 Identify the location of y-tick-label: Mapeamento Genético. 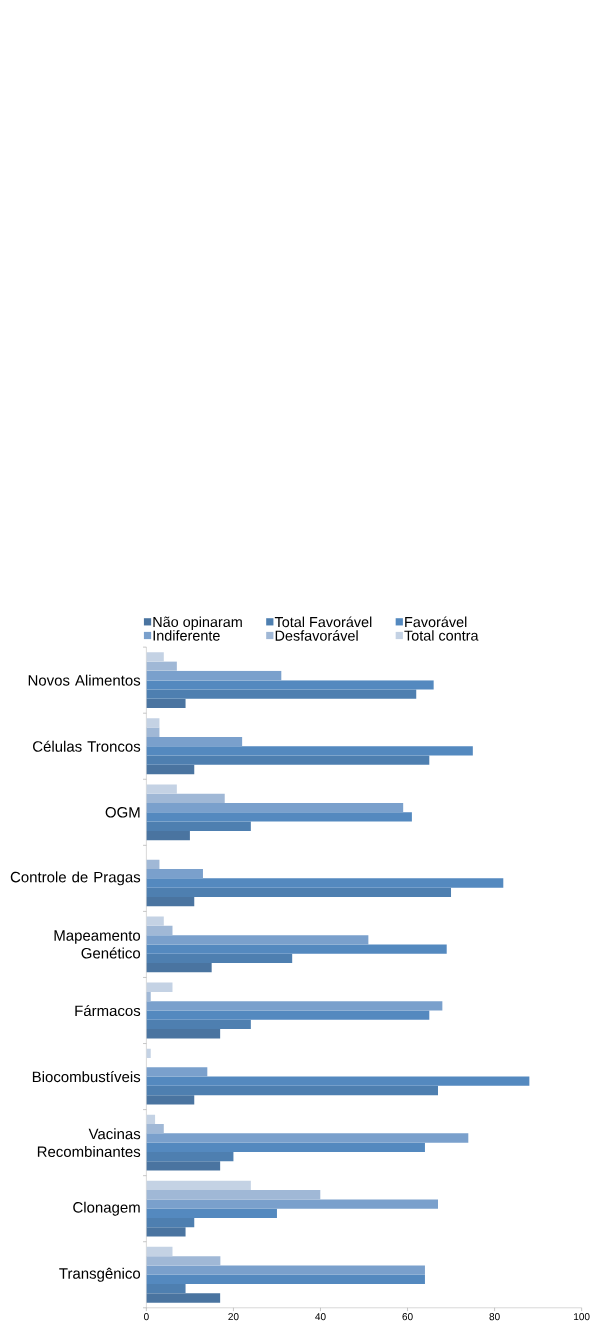
(97, 944).